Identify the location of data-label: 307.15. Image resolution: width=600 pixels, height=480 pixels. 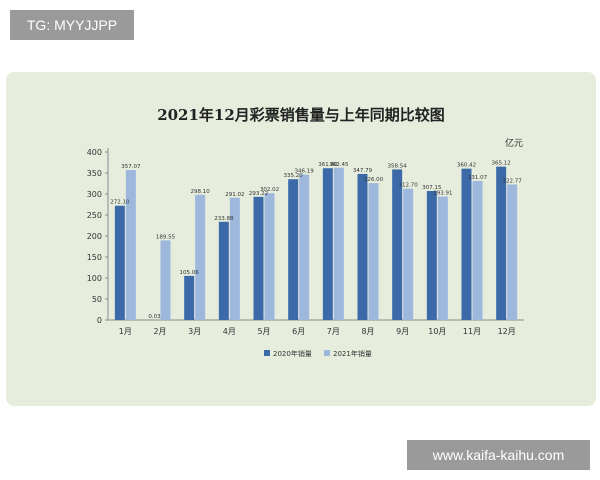
(432, 188).